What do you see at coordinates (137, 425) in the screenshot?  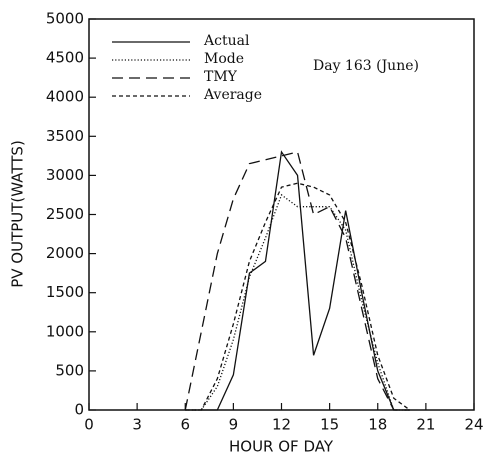 I see `x-tick-label: 3` at bounding box center [137, 425].